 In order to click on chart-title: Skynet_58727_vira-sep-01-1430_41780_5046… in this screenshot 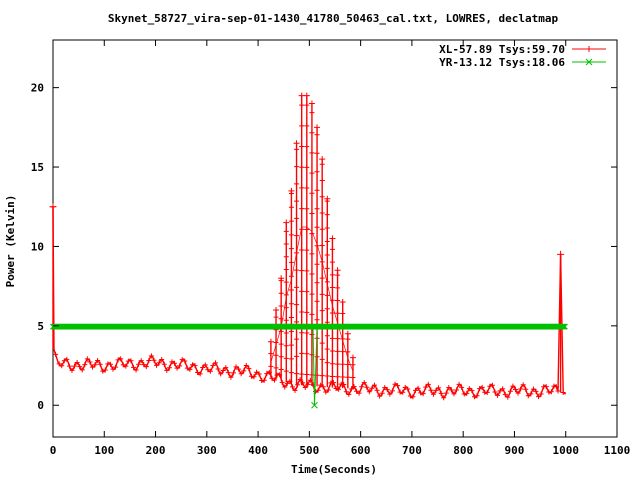, I will do `click(333, 18)`.